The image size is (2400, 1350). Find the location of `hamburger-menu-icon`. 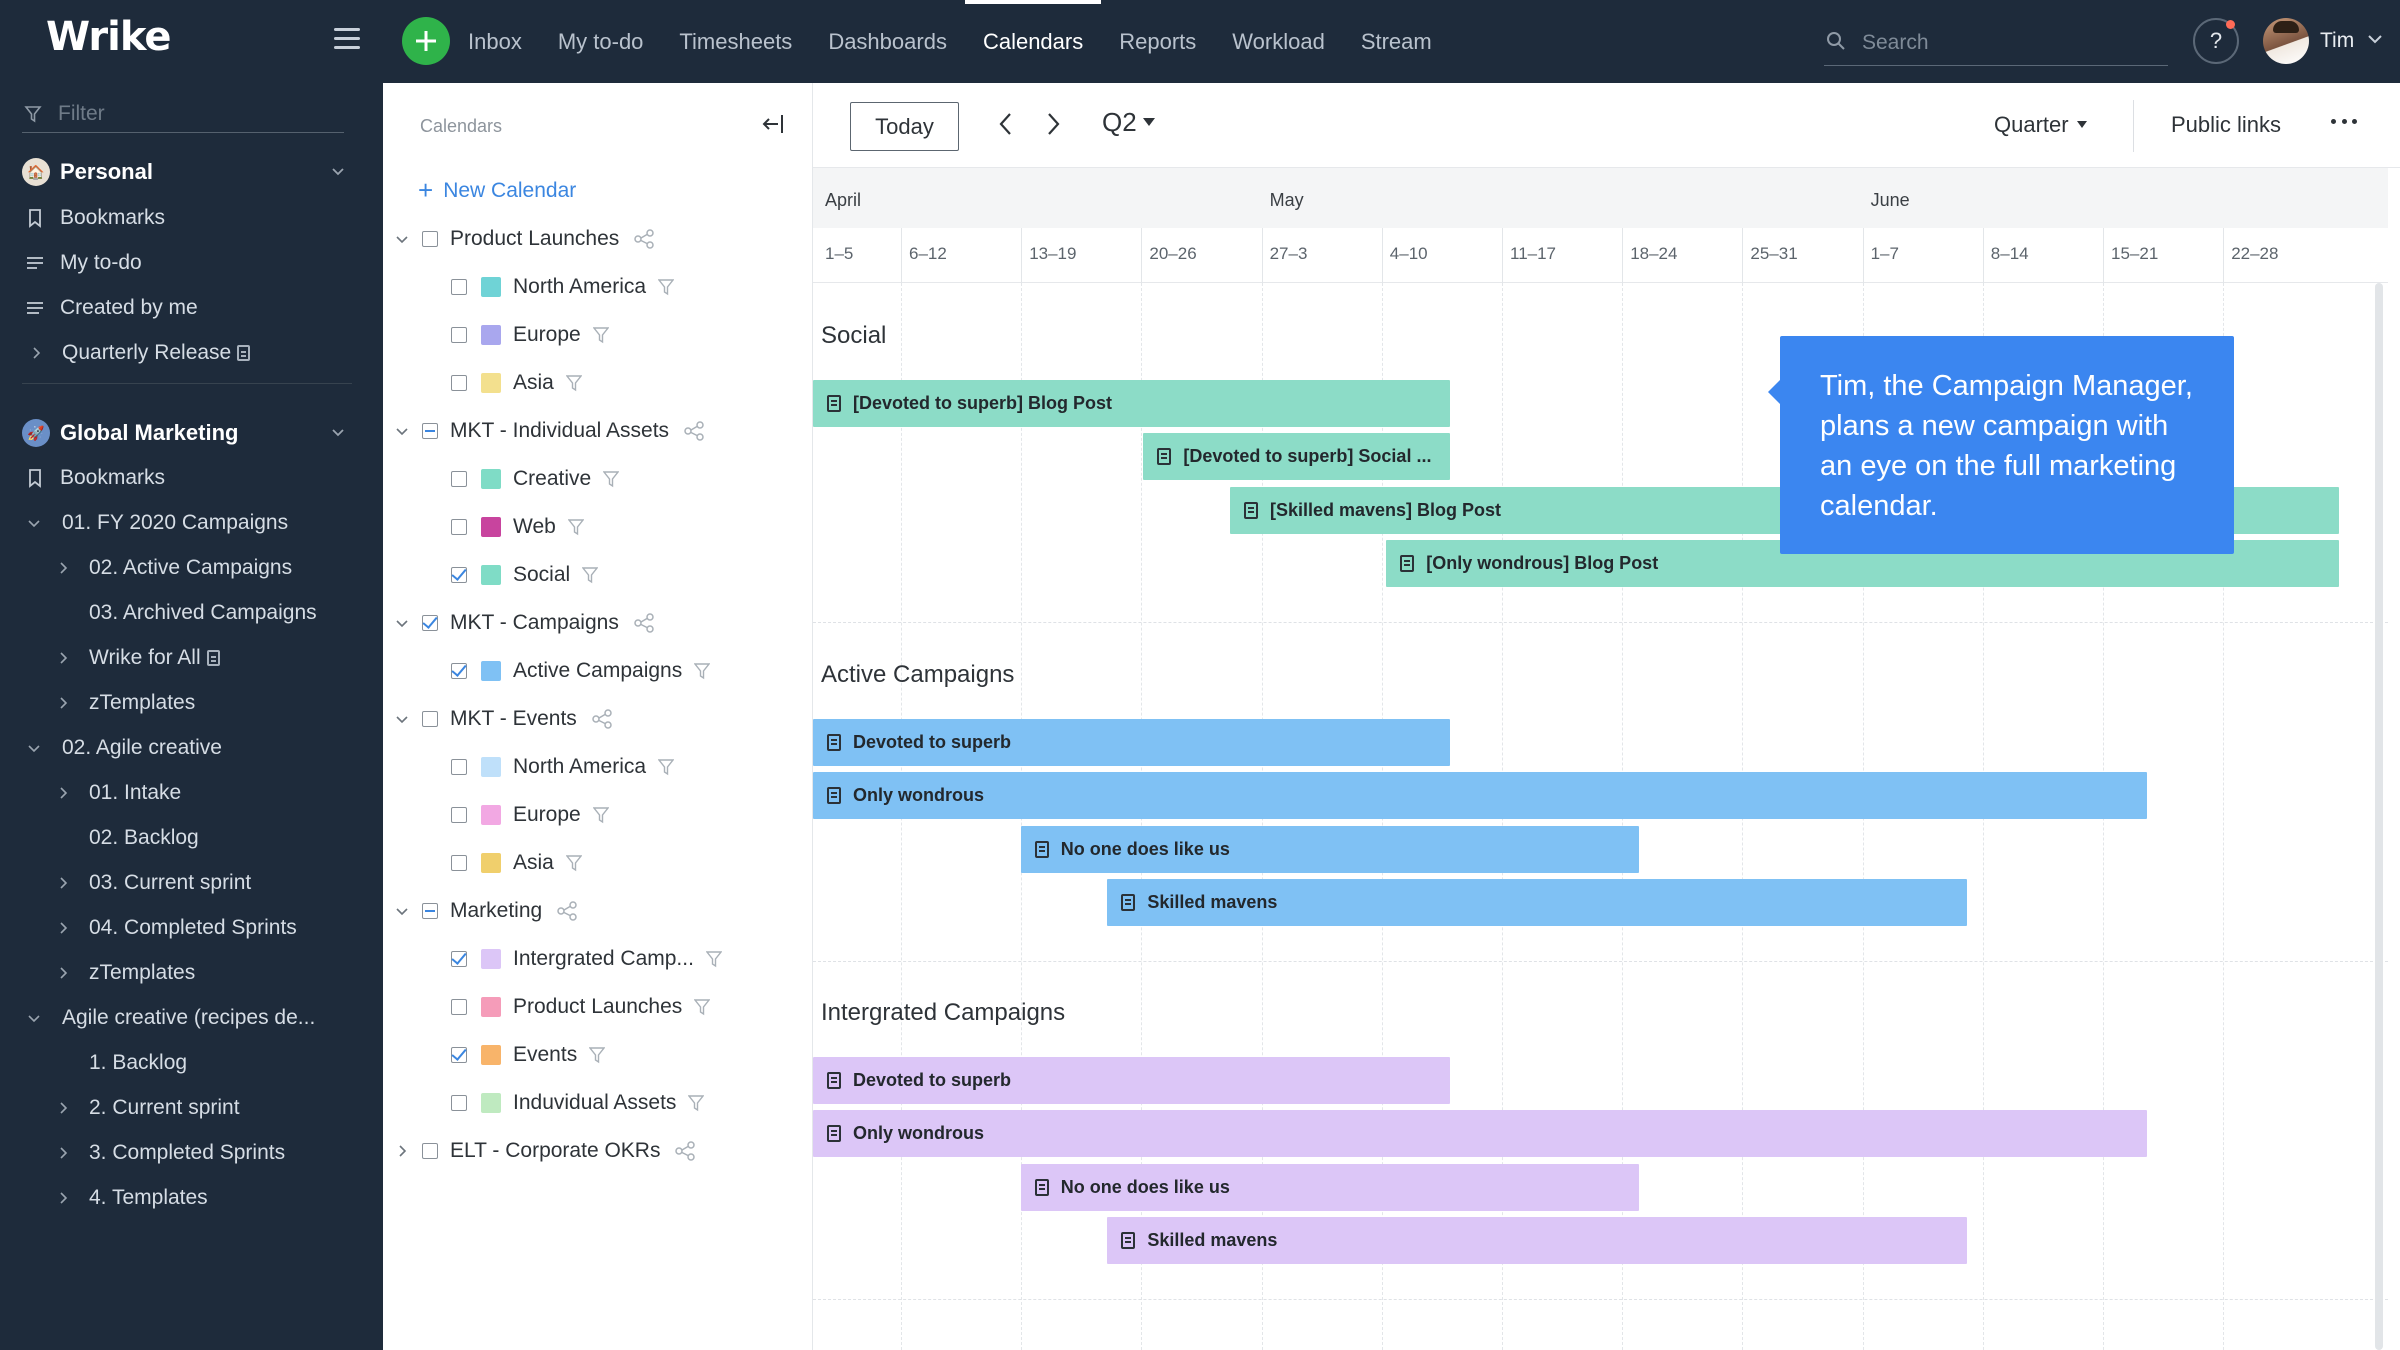

hamburger-menu-icon is located at coordinates (347, 40).